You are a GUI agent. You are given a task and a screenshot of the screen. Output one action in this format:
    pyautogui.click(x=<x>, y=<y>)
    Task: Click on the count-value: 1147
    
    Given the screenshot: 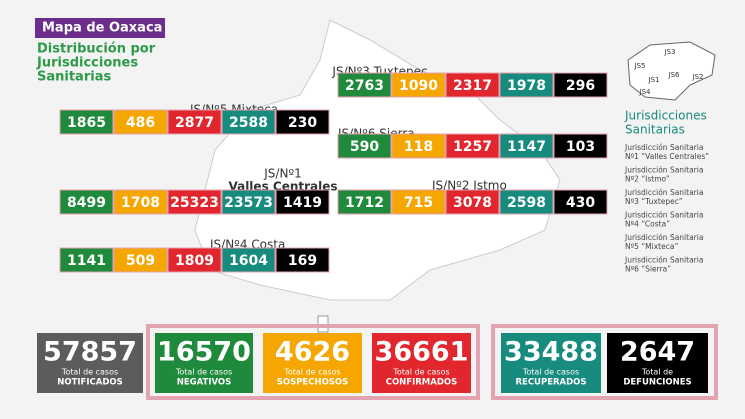 What is the action you would take?
    pyautogui.click(x=526, y=147)
    